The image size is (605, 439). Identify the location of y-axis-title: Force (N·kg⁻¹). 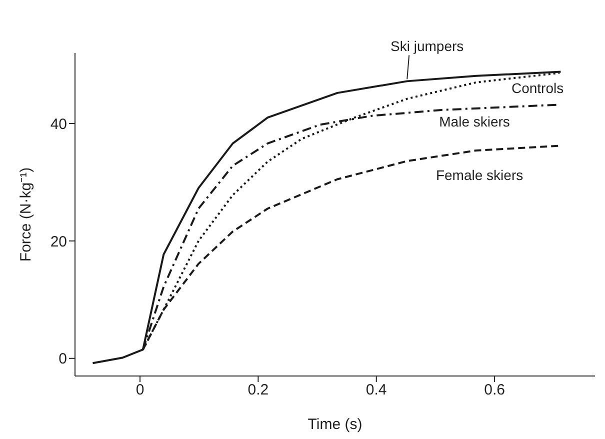
(25, 214).